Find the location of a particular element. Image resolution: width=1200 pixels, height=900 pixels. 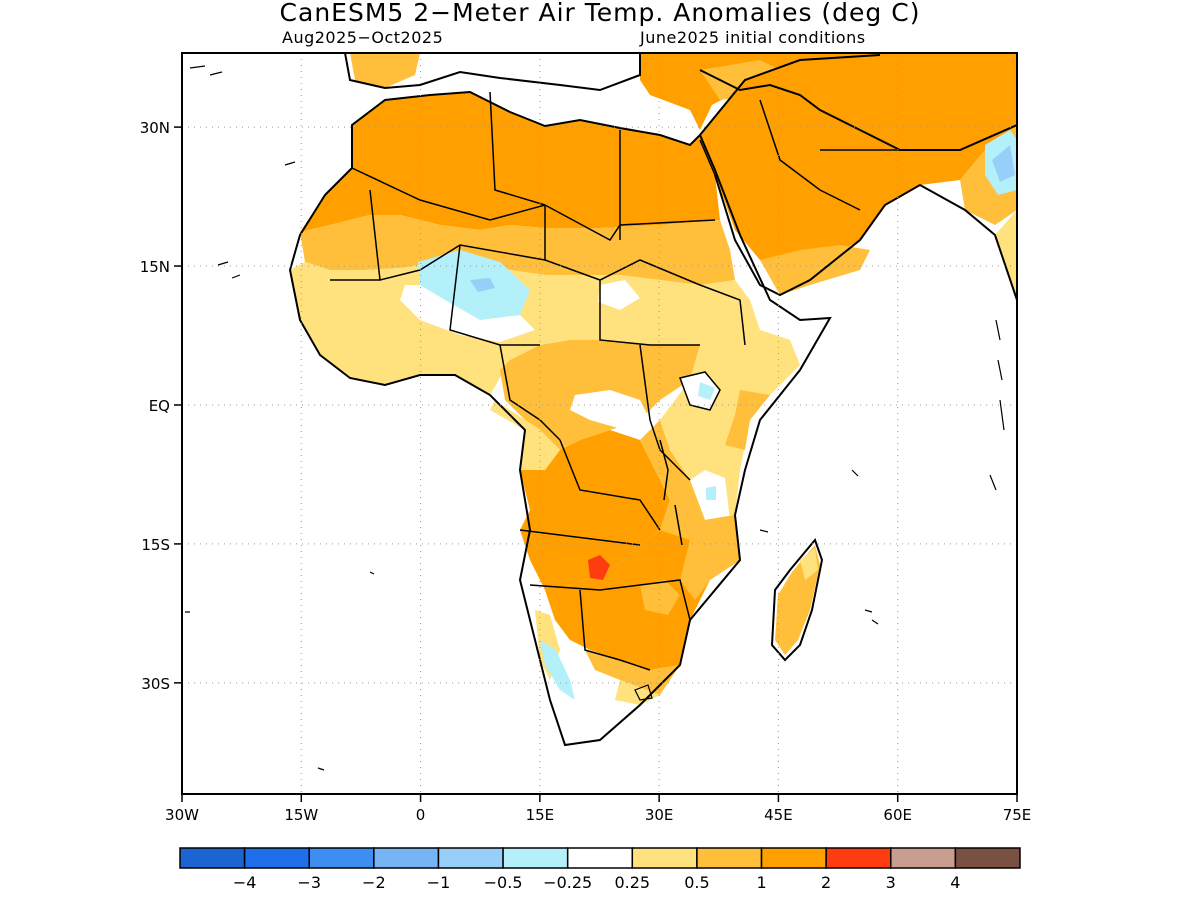

lon-tick-label: 30W is located at coordinates (182, 815).